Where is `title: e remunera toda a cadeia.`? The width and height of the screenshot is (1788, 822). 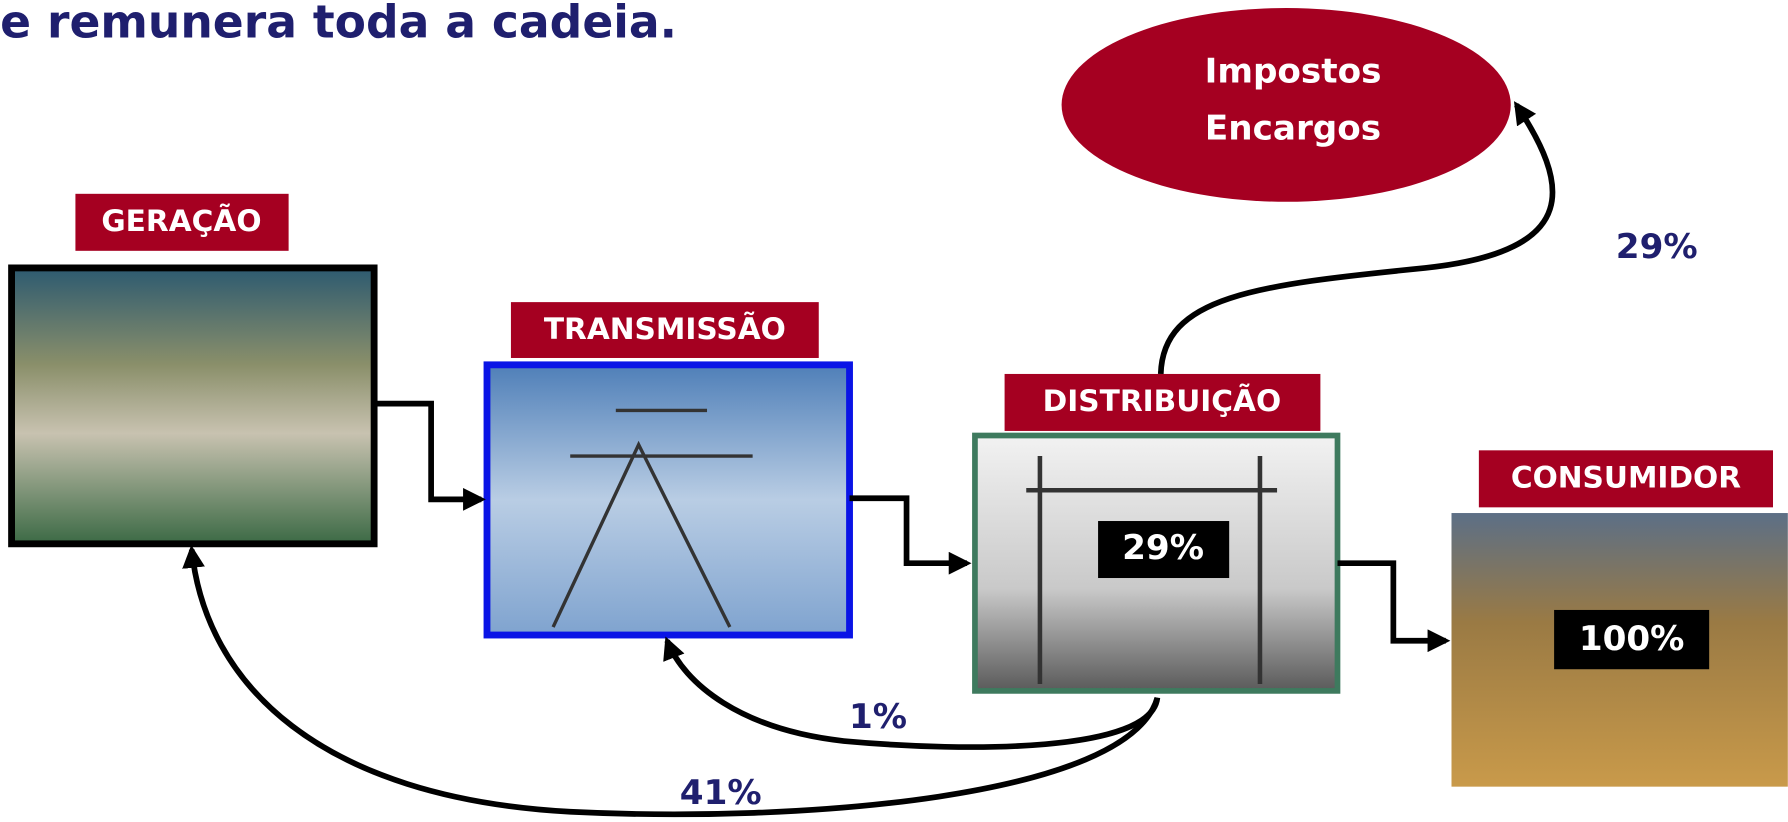
title: e remunera toda a cadeia. is located at coordinates (338, 24).